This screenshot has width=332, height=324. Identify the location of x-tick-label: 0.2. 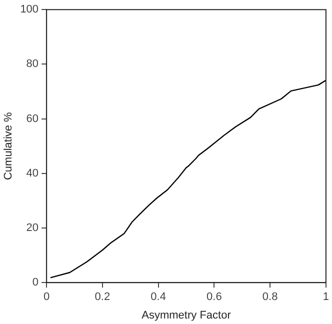
(102, 297).